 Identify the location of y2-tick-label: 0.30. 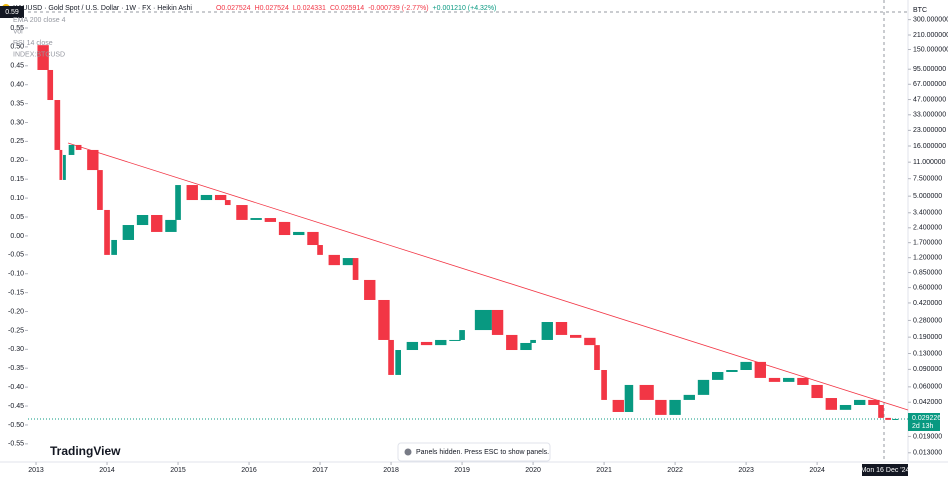
(17, 122).